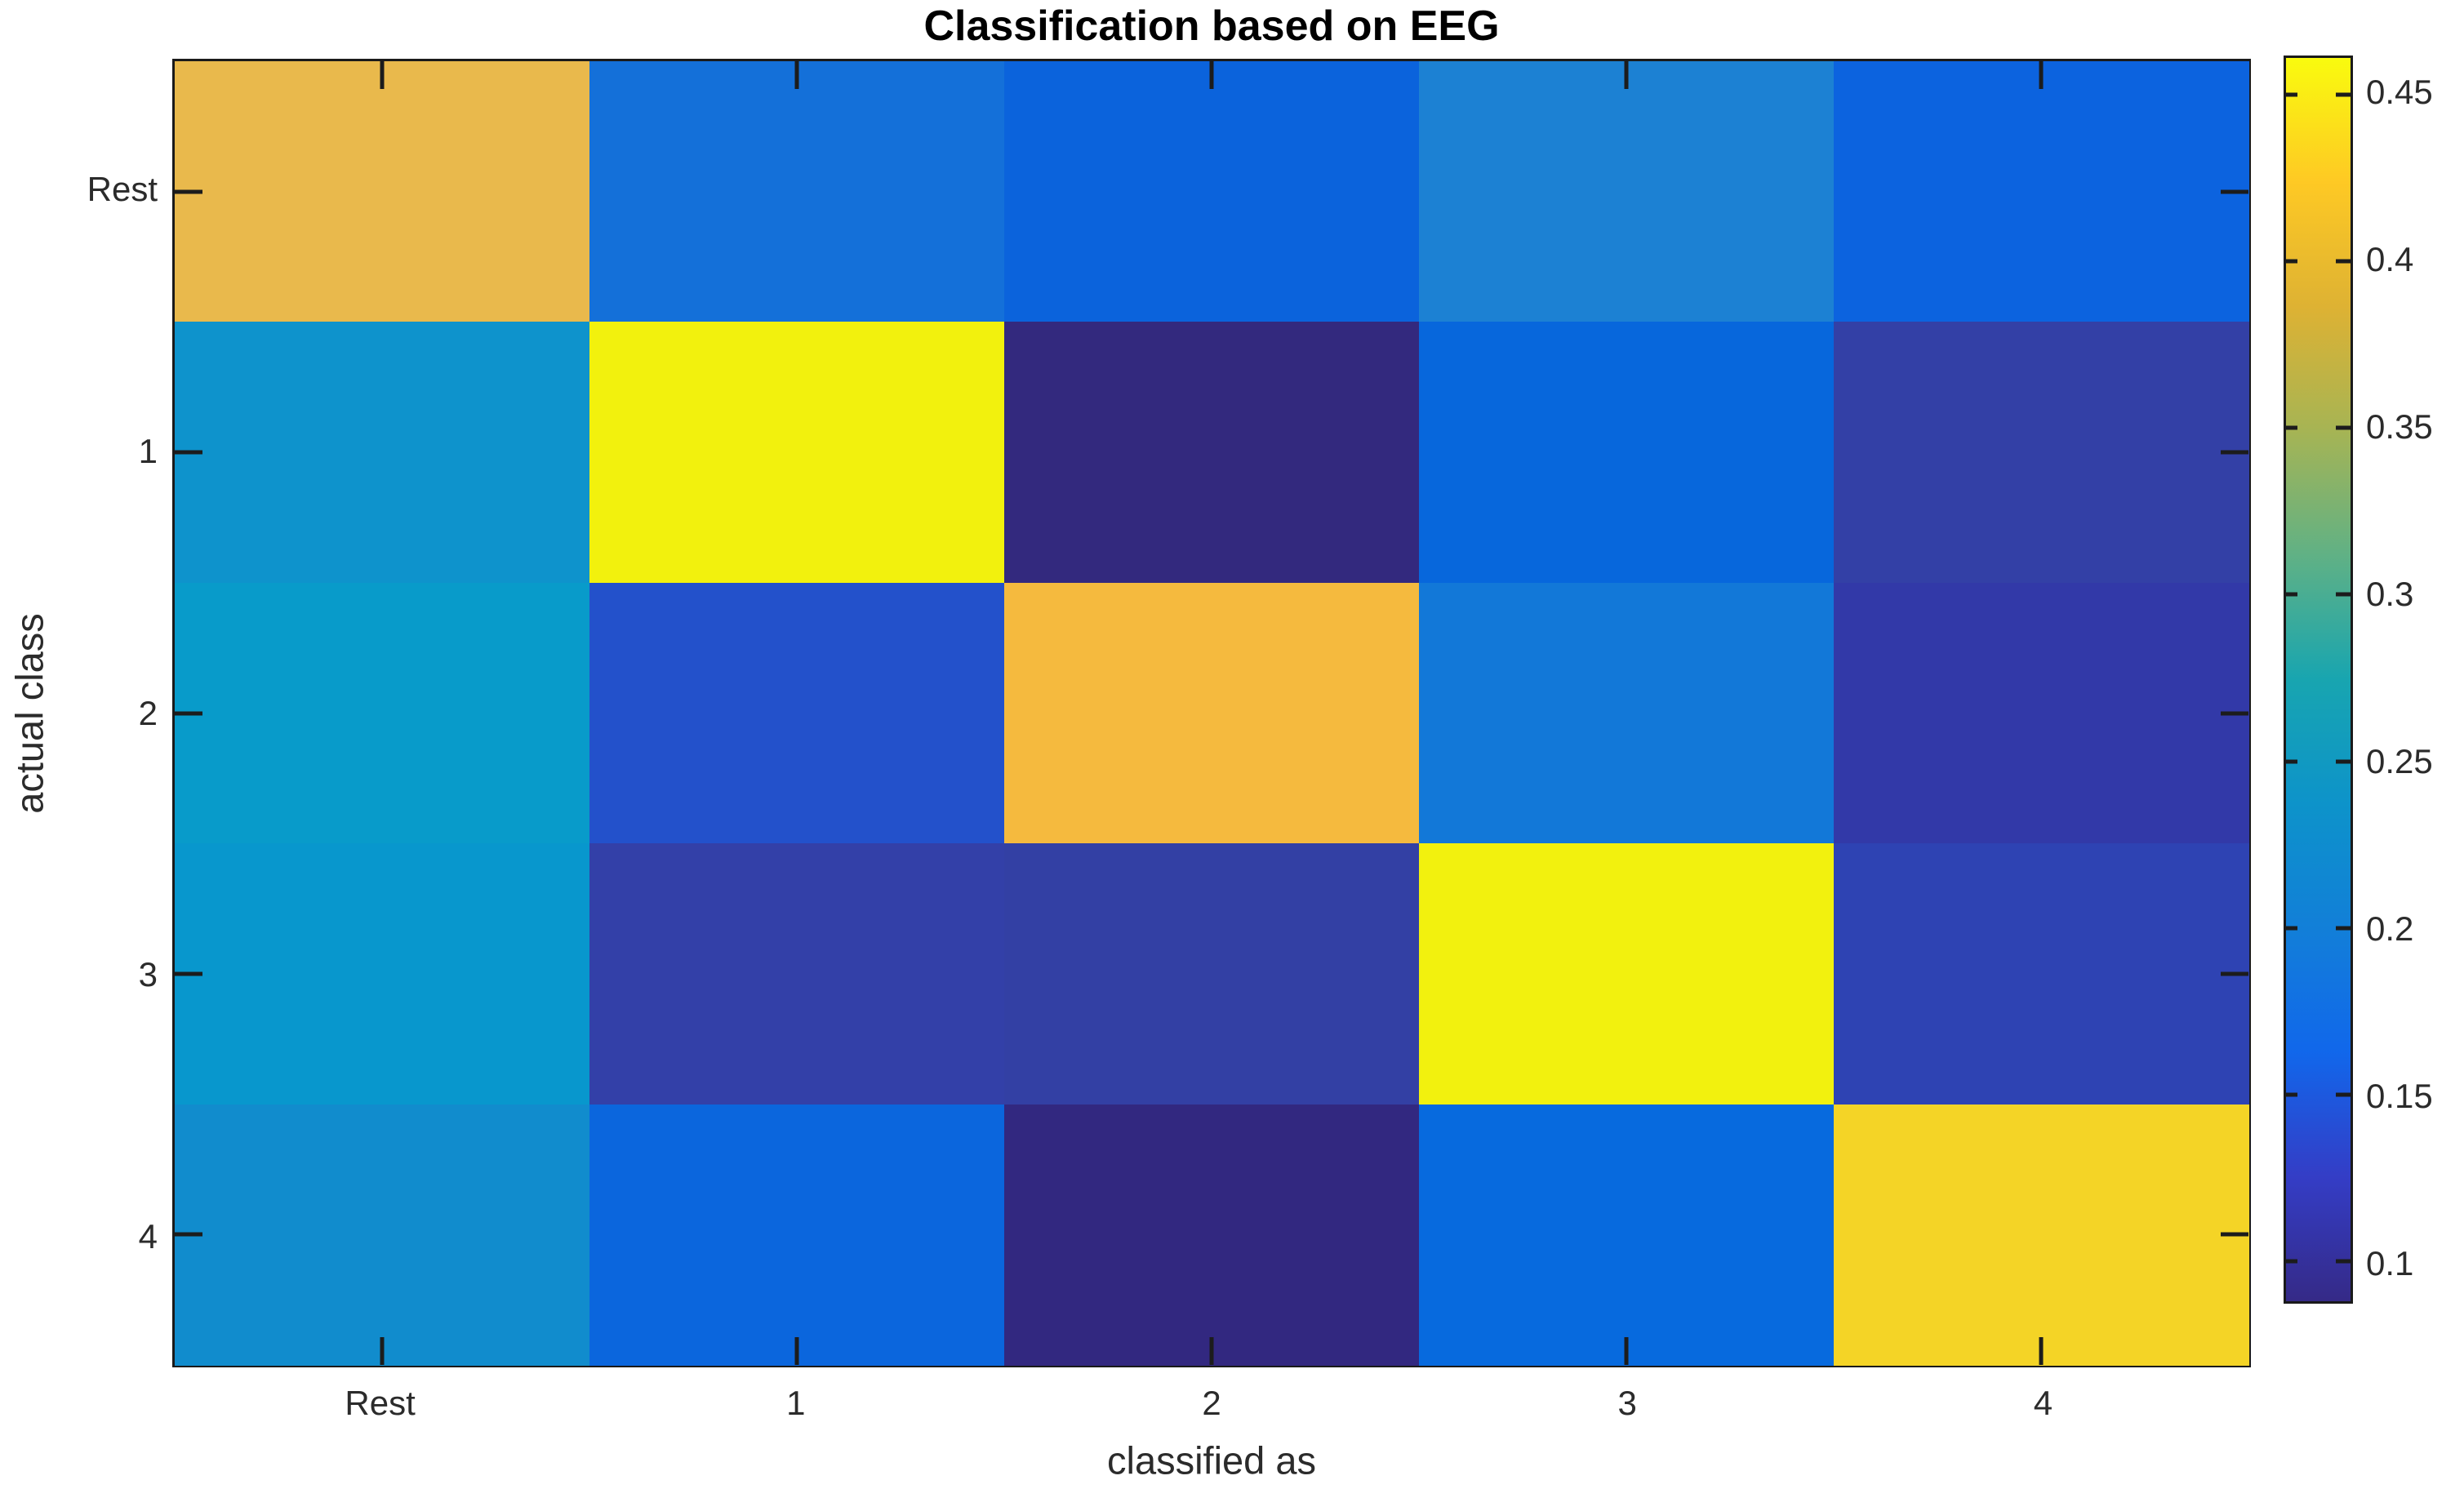 The height and width of the screenshot is (1489, 2464). What do you see at coordinates (148, 1236) in the screenshot?
I see `y-tick-label-4: 4` at bounding box center [148, 1236].